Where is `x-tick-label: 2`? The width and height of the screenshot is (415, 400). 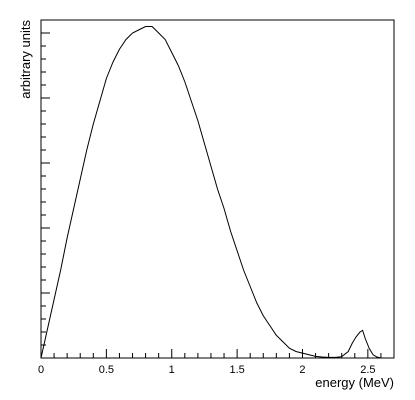 x-tick-label: 2 is located at coordinates (302, 370).